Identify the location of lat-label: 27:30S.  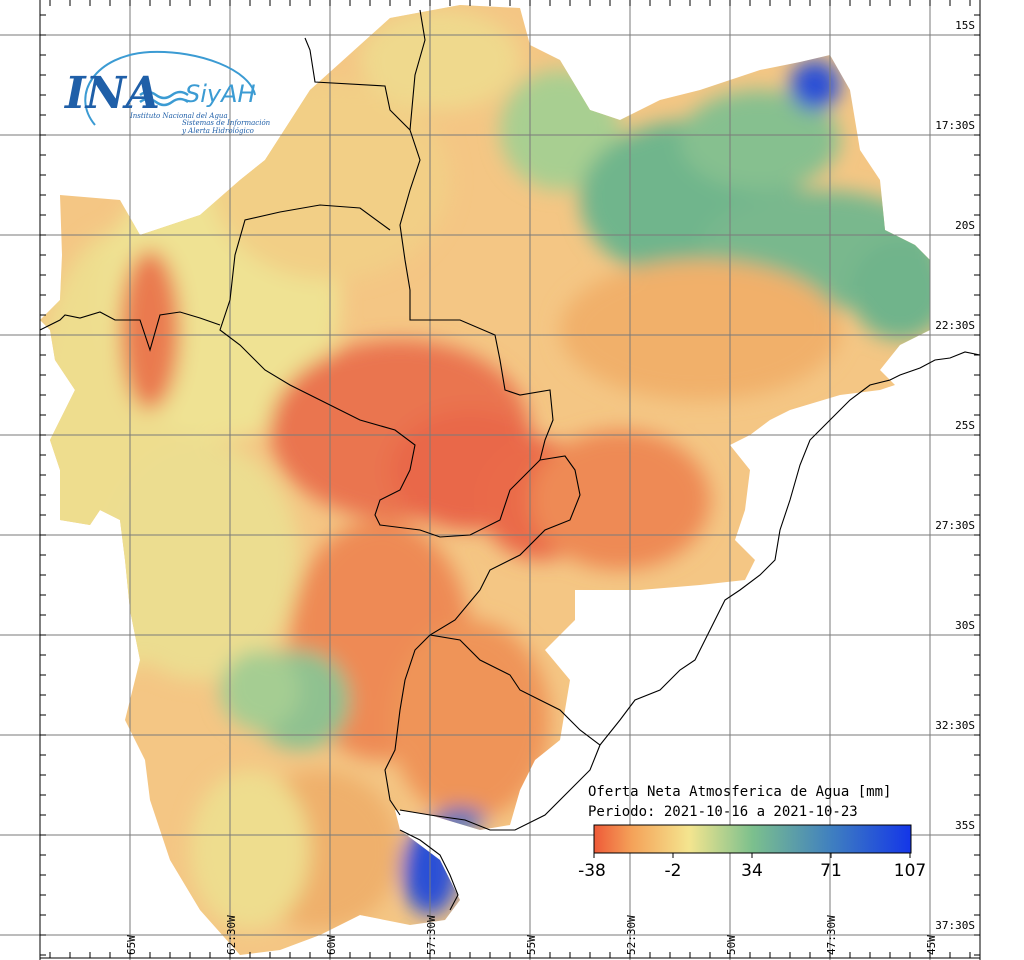
(955, 525).